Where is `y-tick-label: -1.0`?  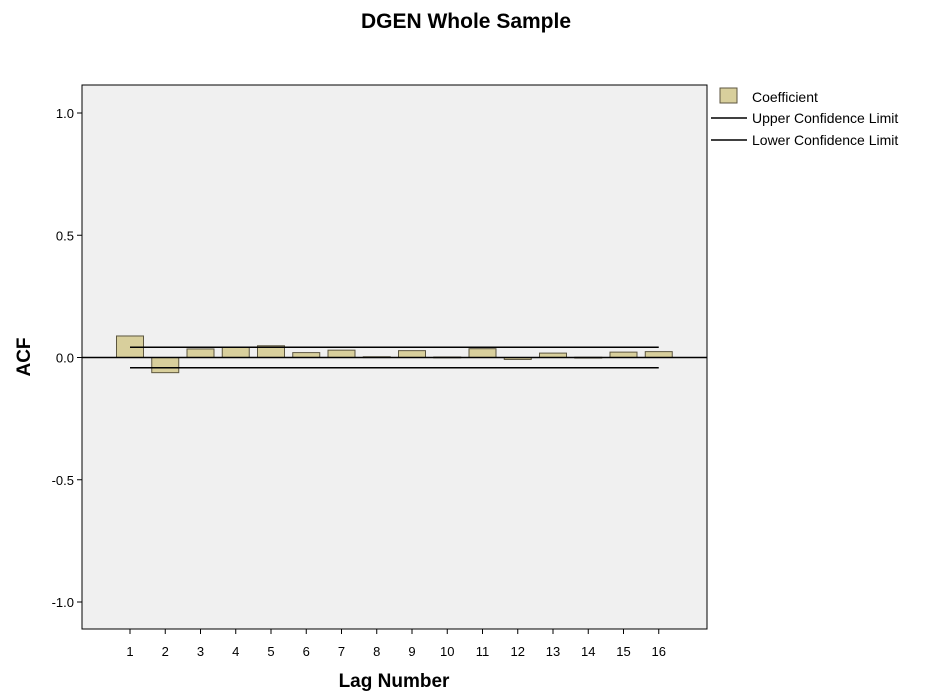 y-tick-label: -1.0 is located at coordinates (63, 602).